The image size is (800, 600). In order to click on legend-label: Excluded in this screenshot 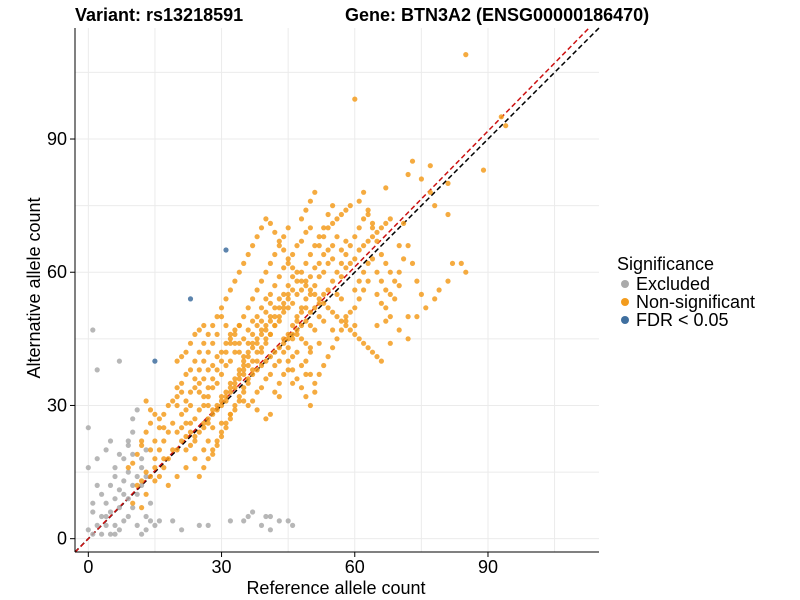, I will do `click(673, 284)`.